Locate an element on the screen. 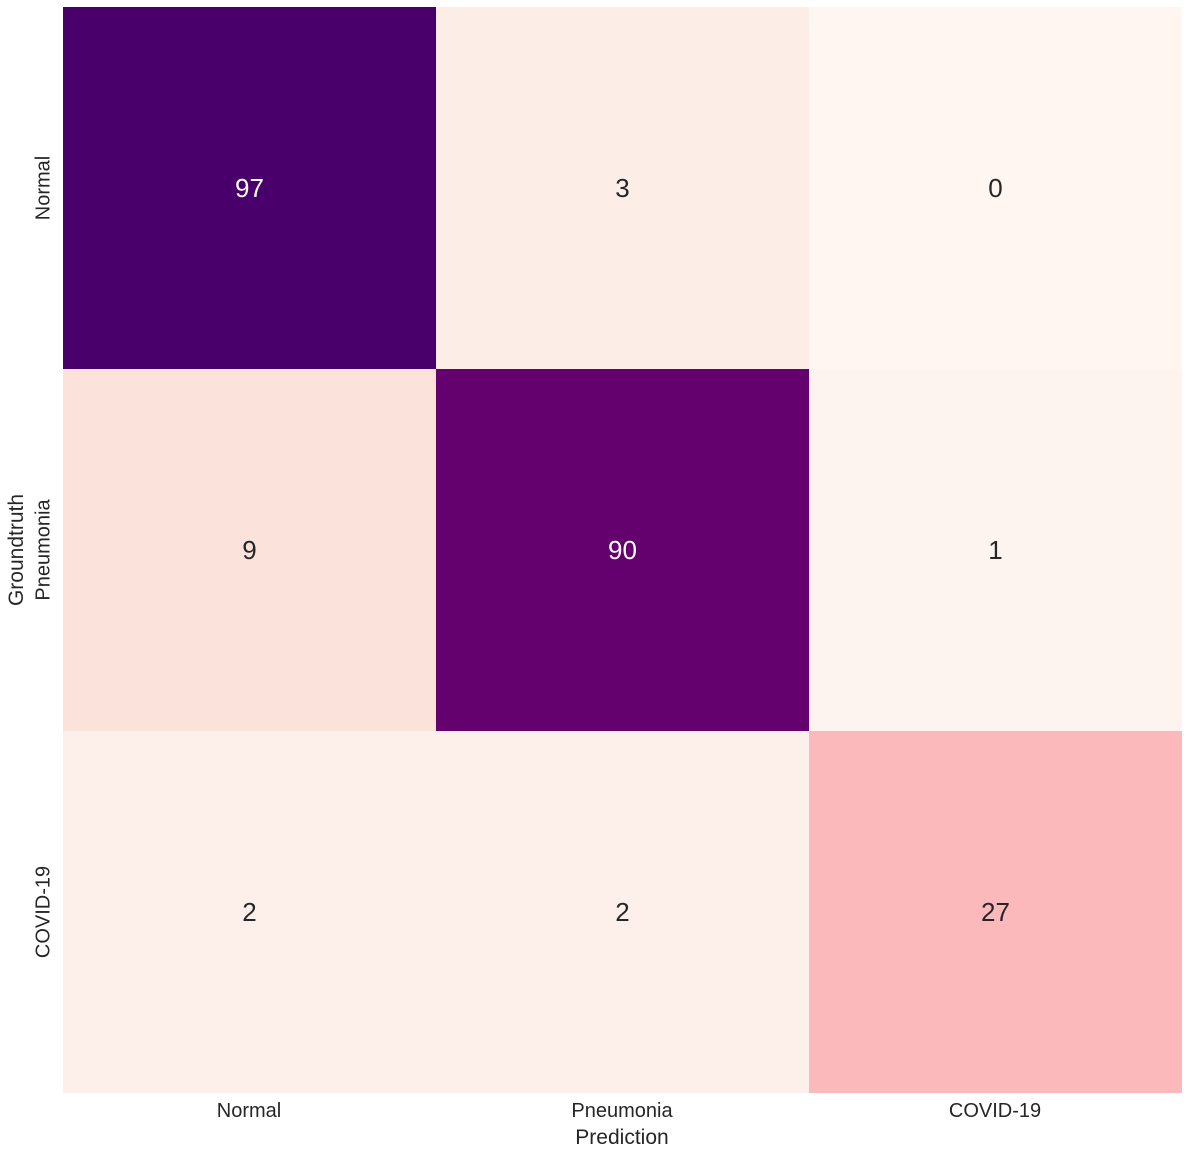 The width and height of the screenshot is (1186, 1158). heatmap-cell: 1 is located at coordinates (995, 550).